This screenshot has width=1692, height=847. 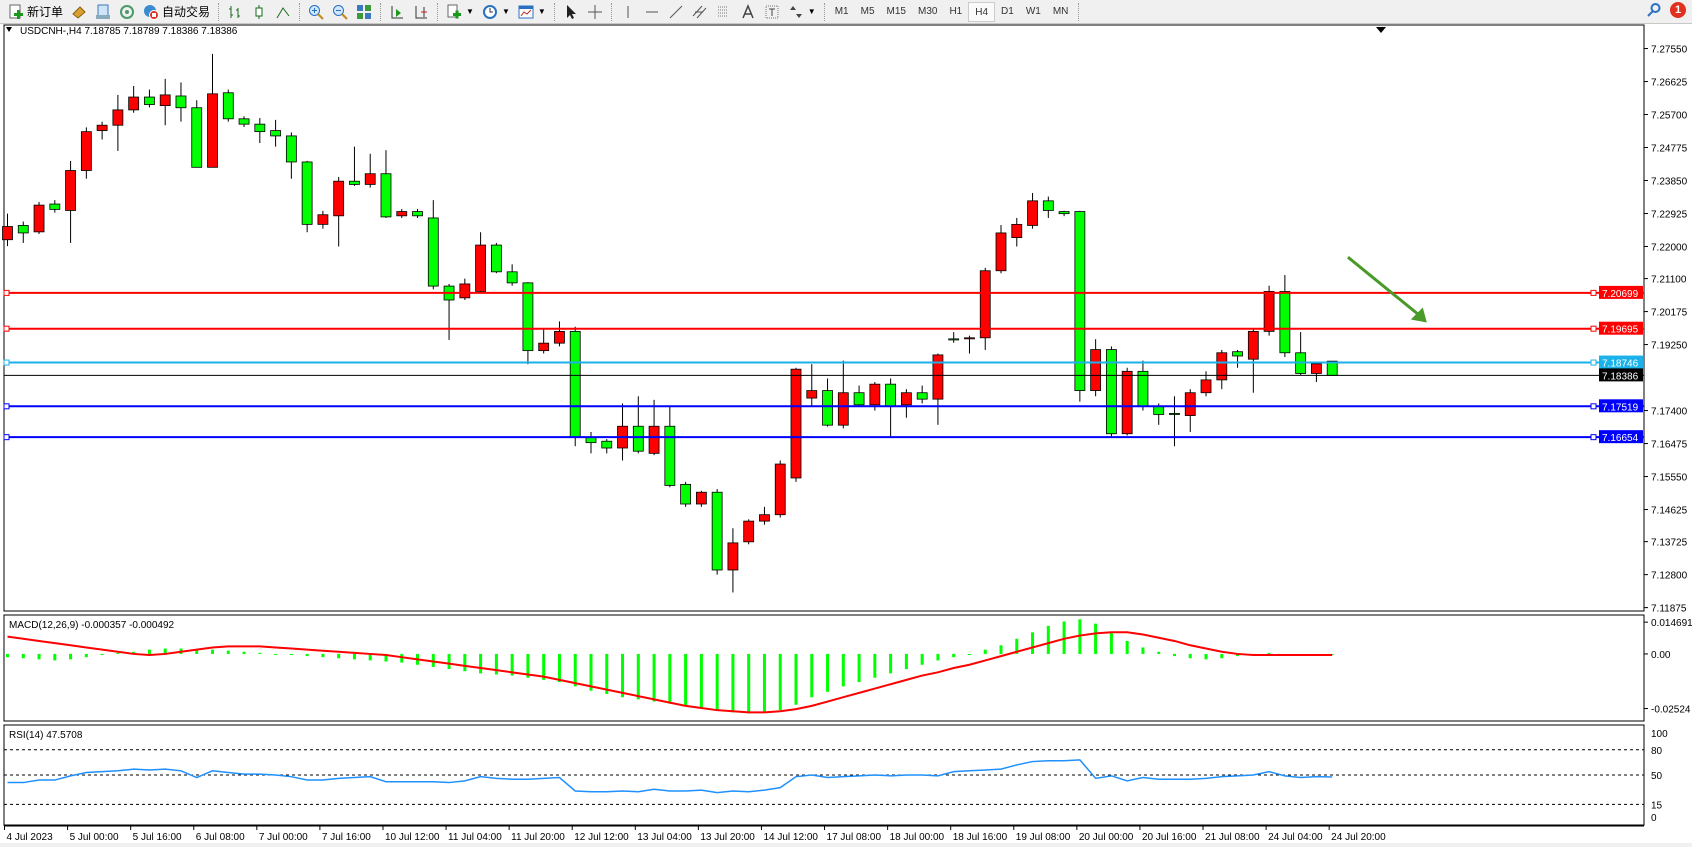 What do you see at coordinates (421, 12) in the screenshot?
I see `chart-shift-button` at bounding box center [421, 12].